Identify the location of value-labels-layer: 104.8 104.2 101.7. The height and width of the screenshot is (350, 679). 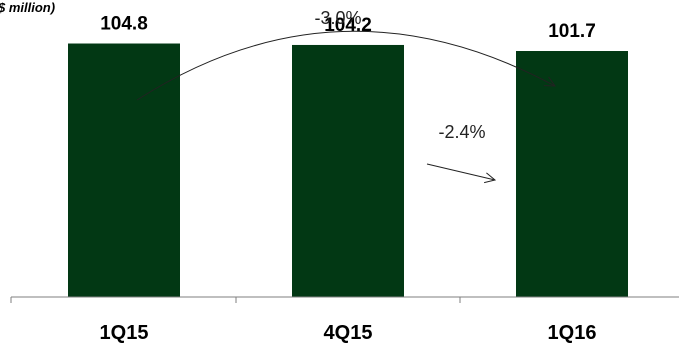
(348, 28).